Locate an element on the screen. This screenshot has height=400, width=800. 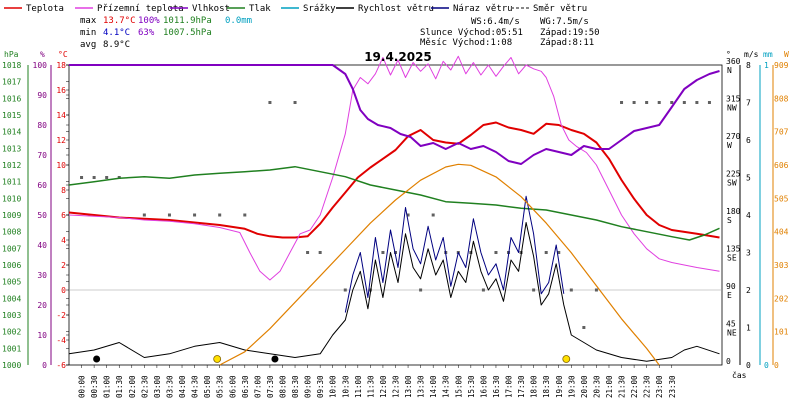
x-tick-label: 12:00 is located at coordinates (383, 386).